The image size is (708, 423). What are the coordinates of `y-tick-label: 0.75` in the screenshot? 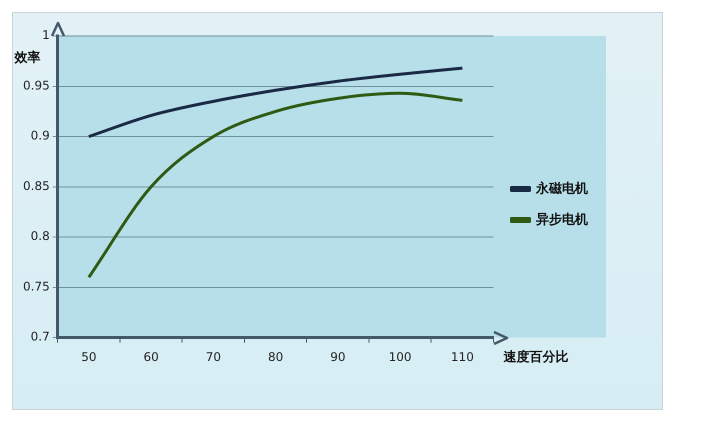 It's located at (36, 286).